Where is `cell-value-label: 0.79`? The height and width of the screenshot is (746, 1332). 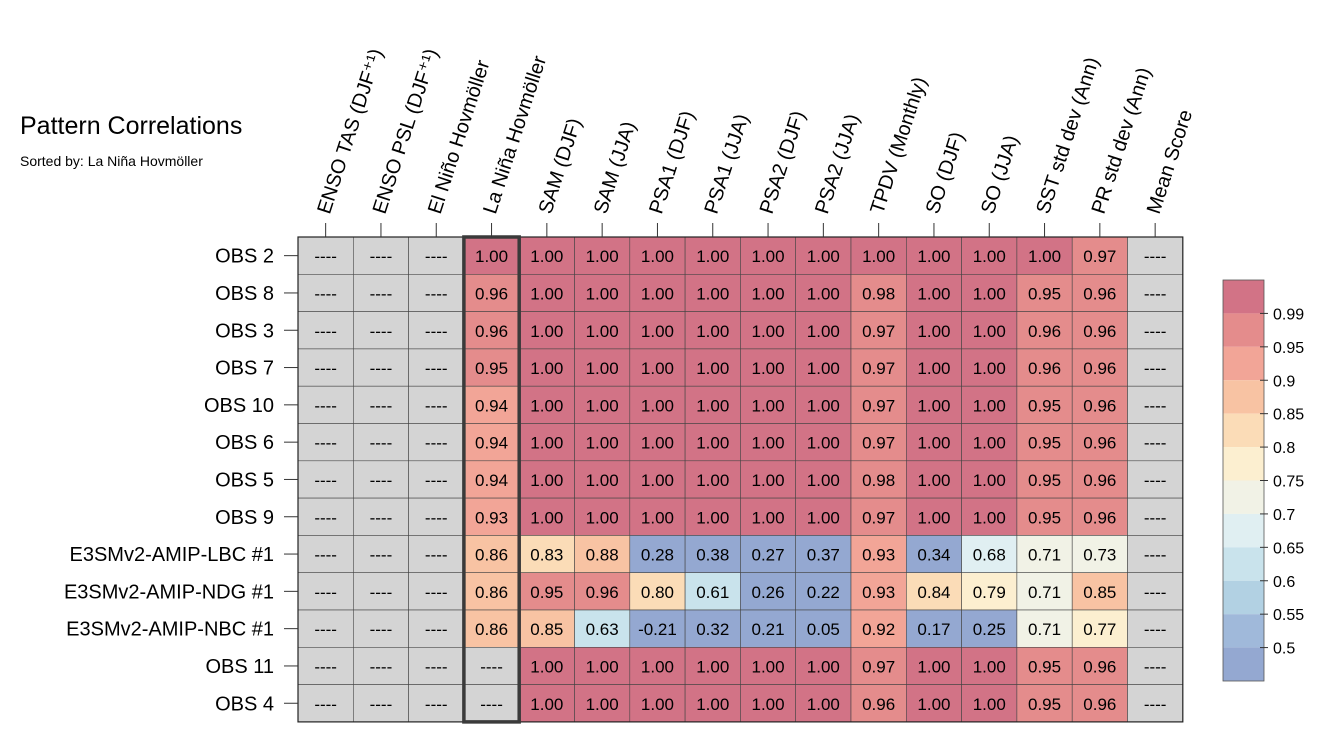
cell-value-label: 0.79 is located at coordinates (989, 592).